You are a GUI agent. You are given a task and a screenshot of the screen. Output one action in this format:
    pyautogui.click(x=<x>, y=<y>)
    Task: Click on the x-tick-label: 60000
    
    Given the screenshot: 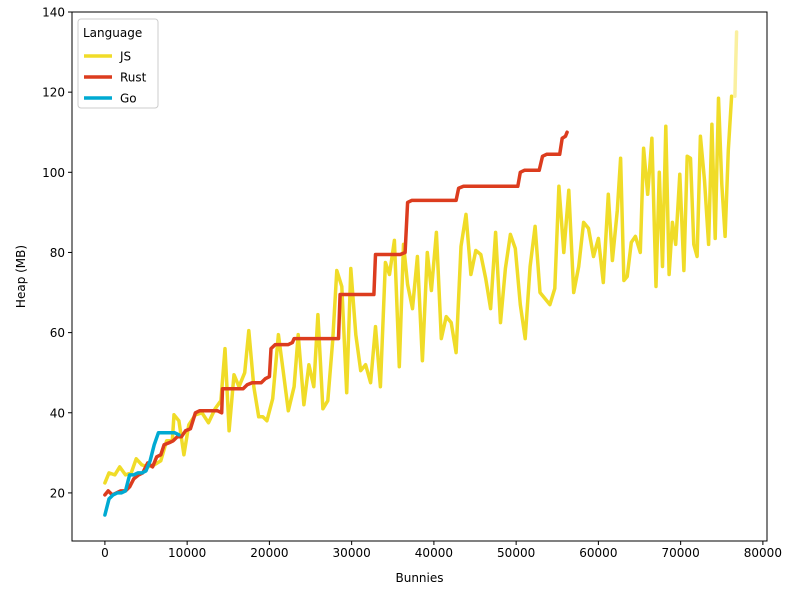 What is the action you would take?
    pyautogui.click(x=598, y=553)
    